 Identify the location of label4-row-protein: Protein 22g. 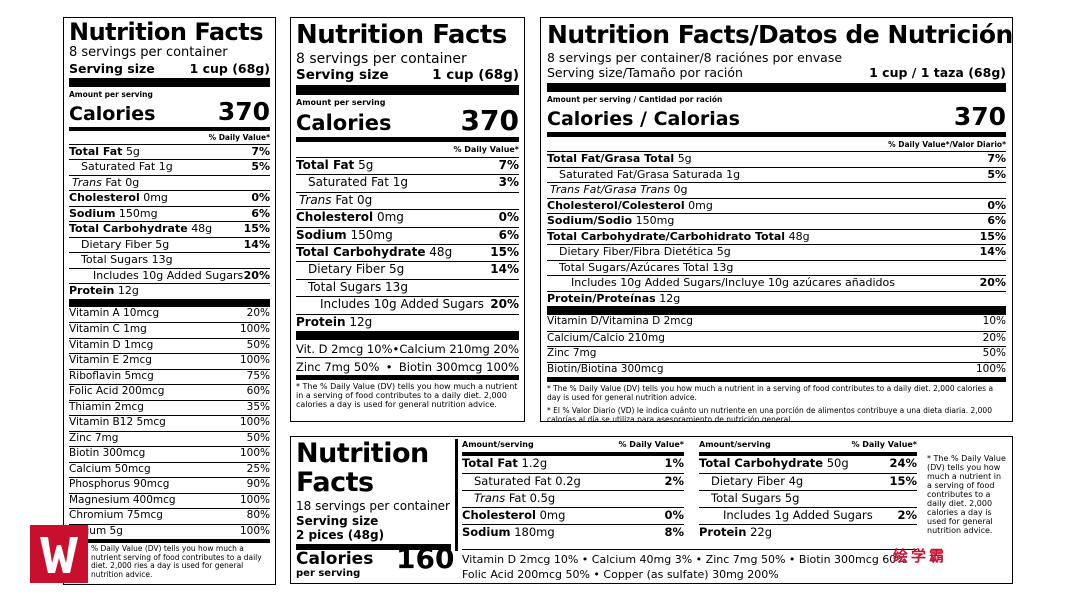
(808, 532).